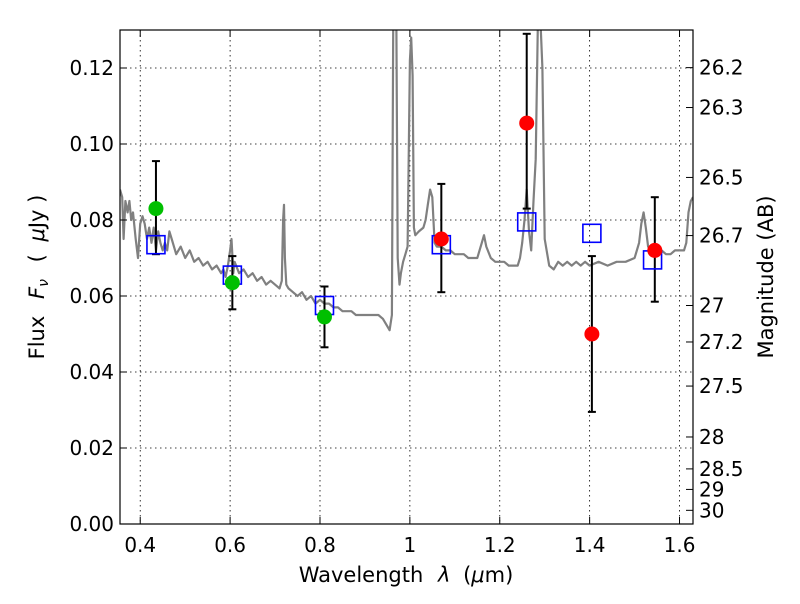 The width and height of the screenshot is (800, 604). What do you see at coordinates (230, 545) in the screenshot?
I see `x-tick-label: 0.6` at bounding box center [230, 545].